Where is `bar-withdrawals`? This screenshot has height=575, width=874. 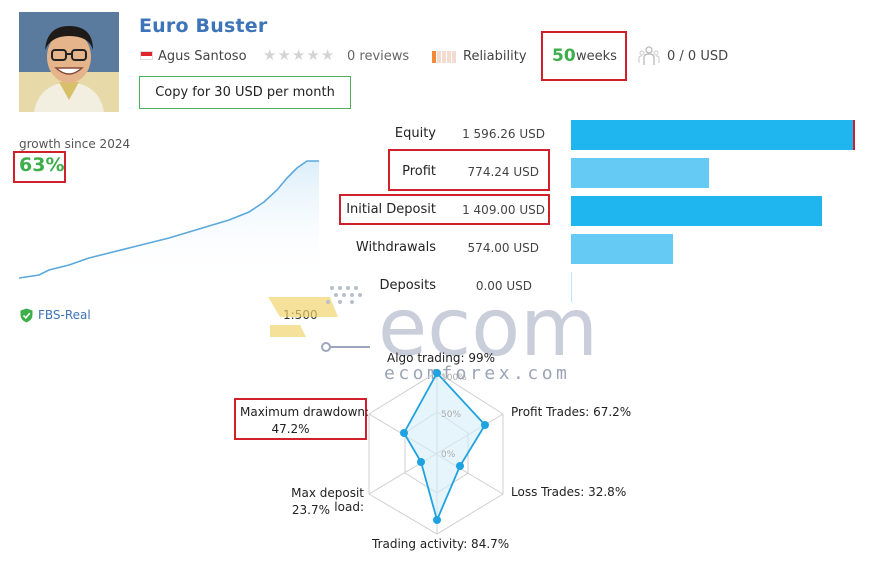 bar-withdrawals is located at coordinates (622, 249).